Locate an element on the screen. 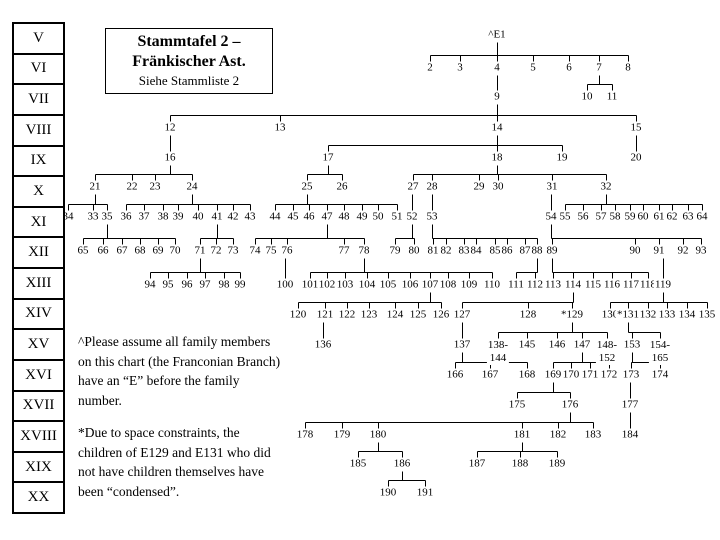  tree-node-7: 7 is located at coordinates (599, 68).